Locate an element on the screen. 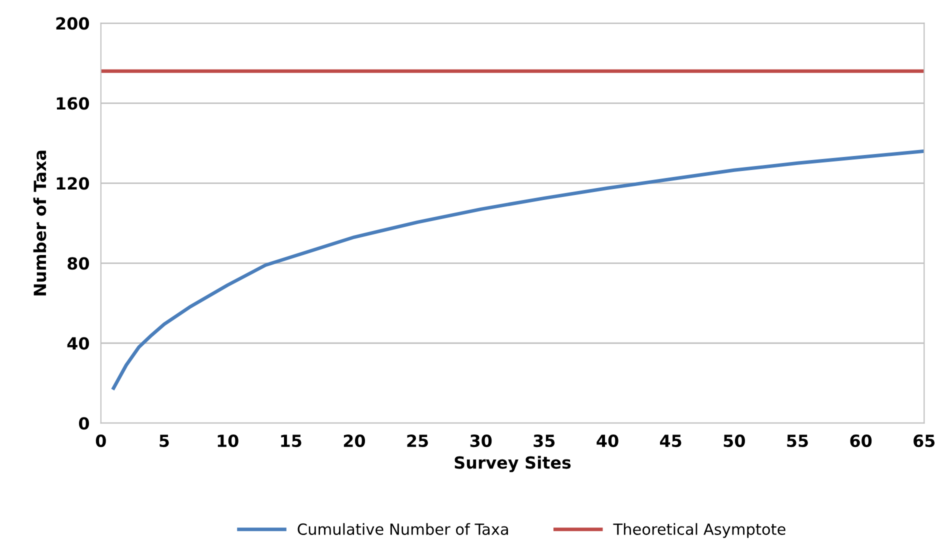  x-tick-label: 55 is located at coordinates (797, 441).